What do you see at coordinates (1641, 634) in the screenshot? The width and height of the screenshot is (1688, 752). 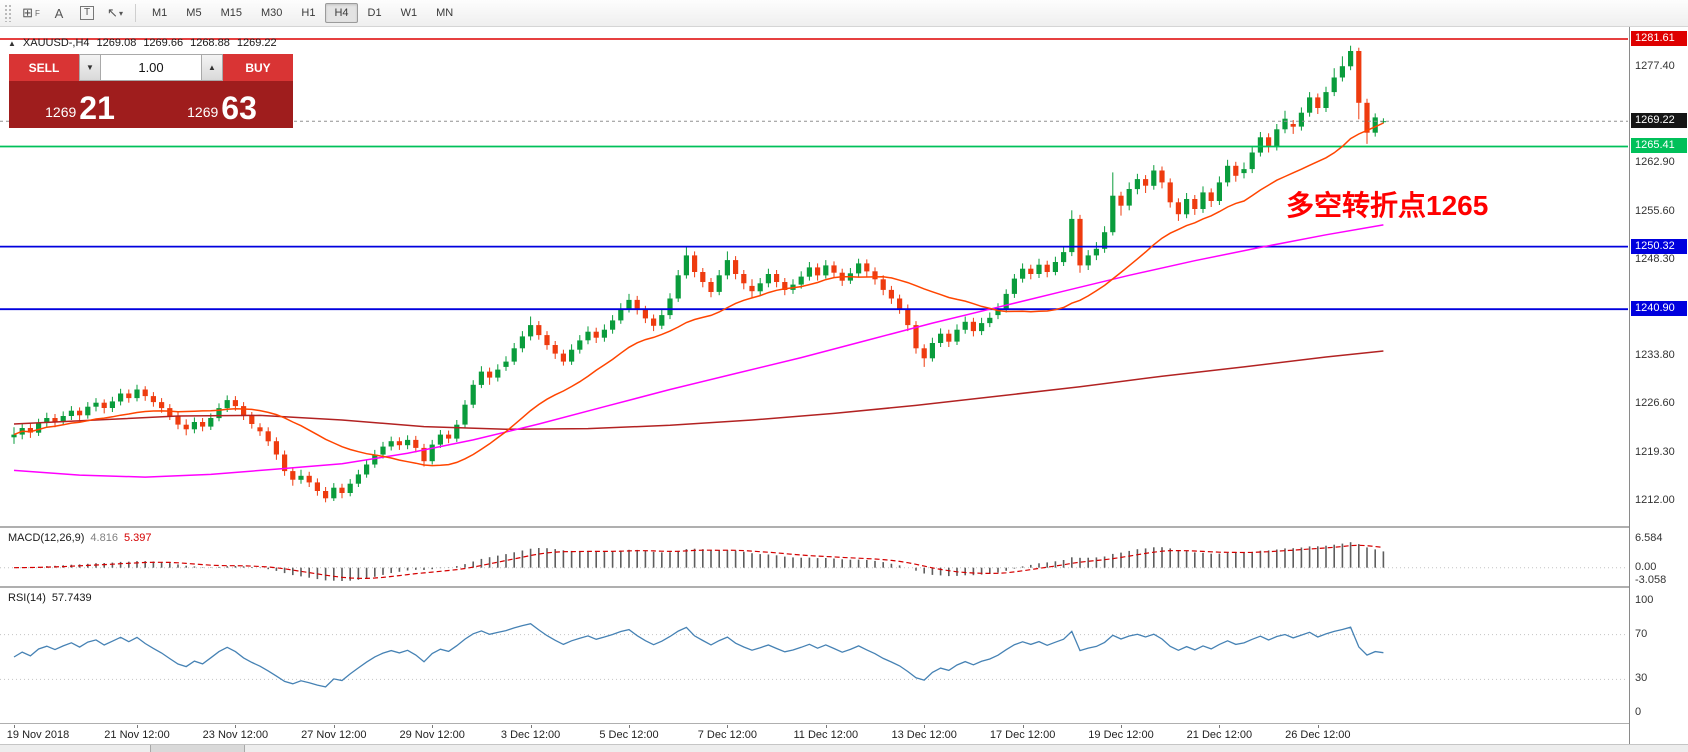 I see `rsi-scale-label: 70` at bounding box center [1641, 634].